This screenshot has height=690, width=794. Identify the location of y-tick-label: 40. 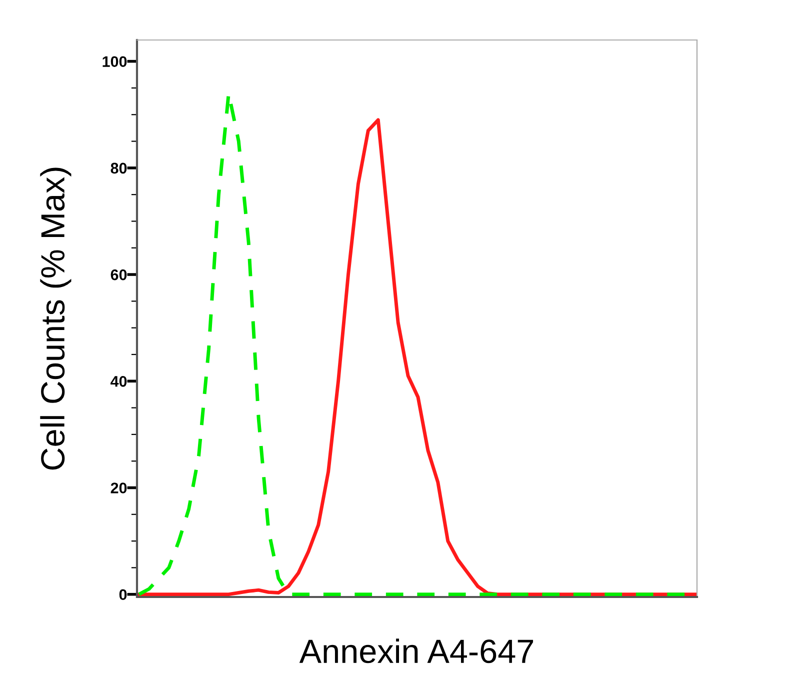
(118, 381).